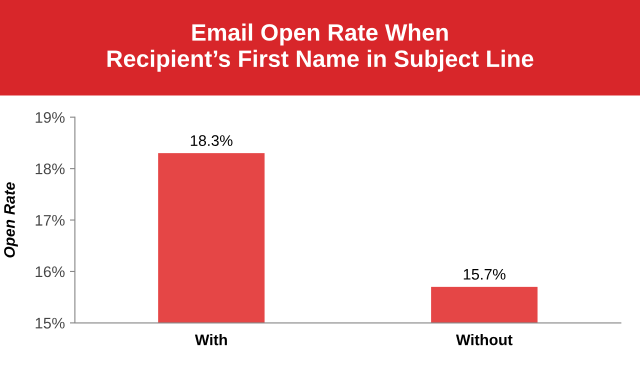  I want to click on y-tick-label: 17%, so click(50, 220).